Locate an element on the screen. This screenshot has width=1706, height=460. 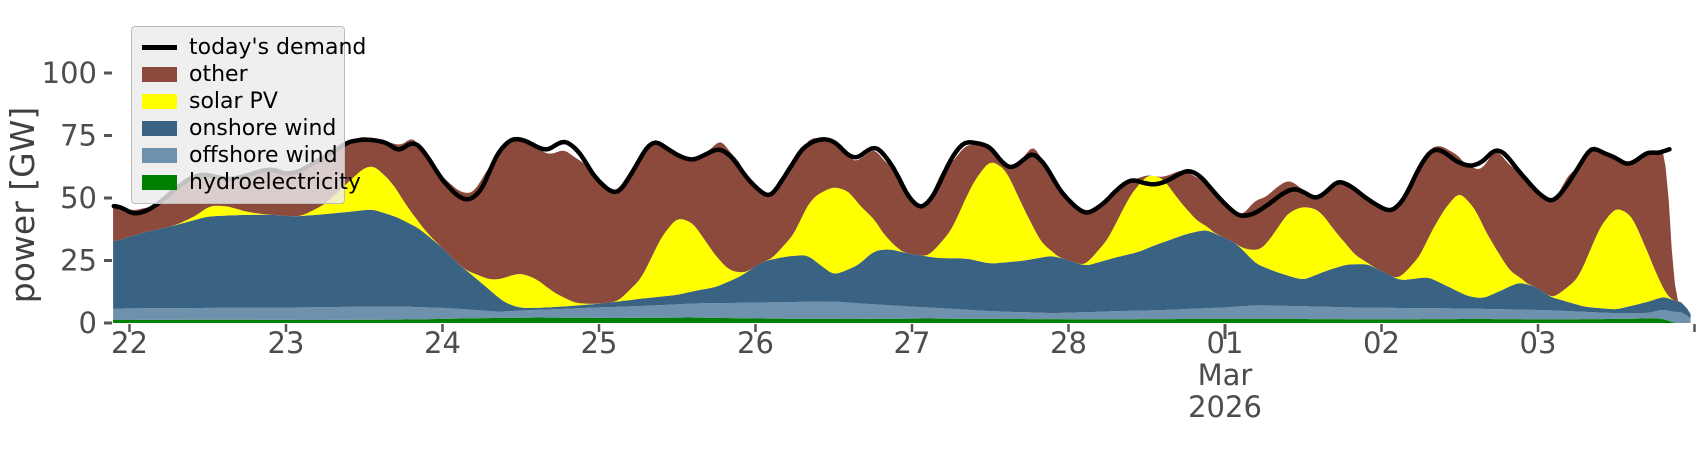
legend-entry-onshore-wind: onshore wind is located at coordinates (239, 128).